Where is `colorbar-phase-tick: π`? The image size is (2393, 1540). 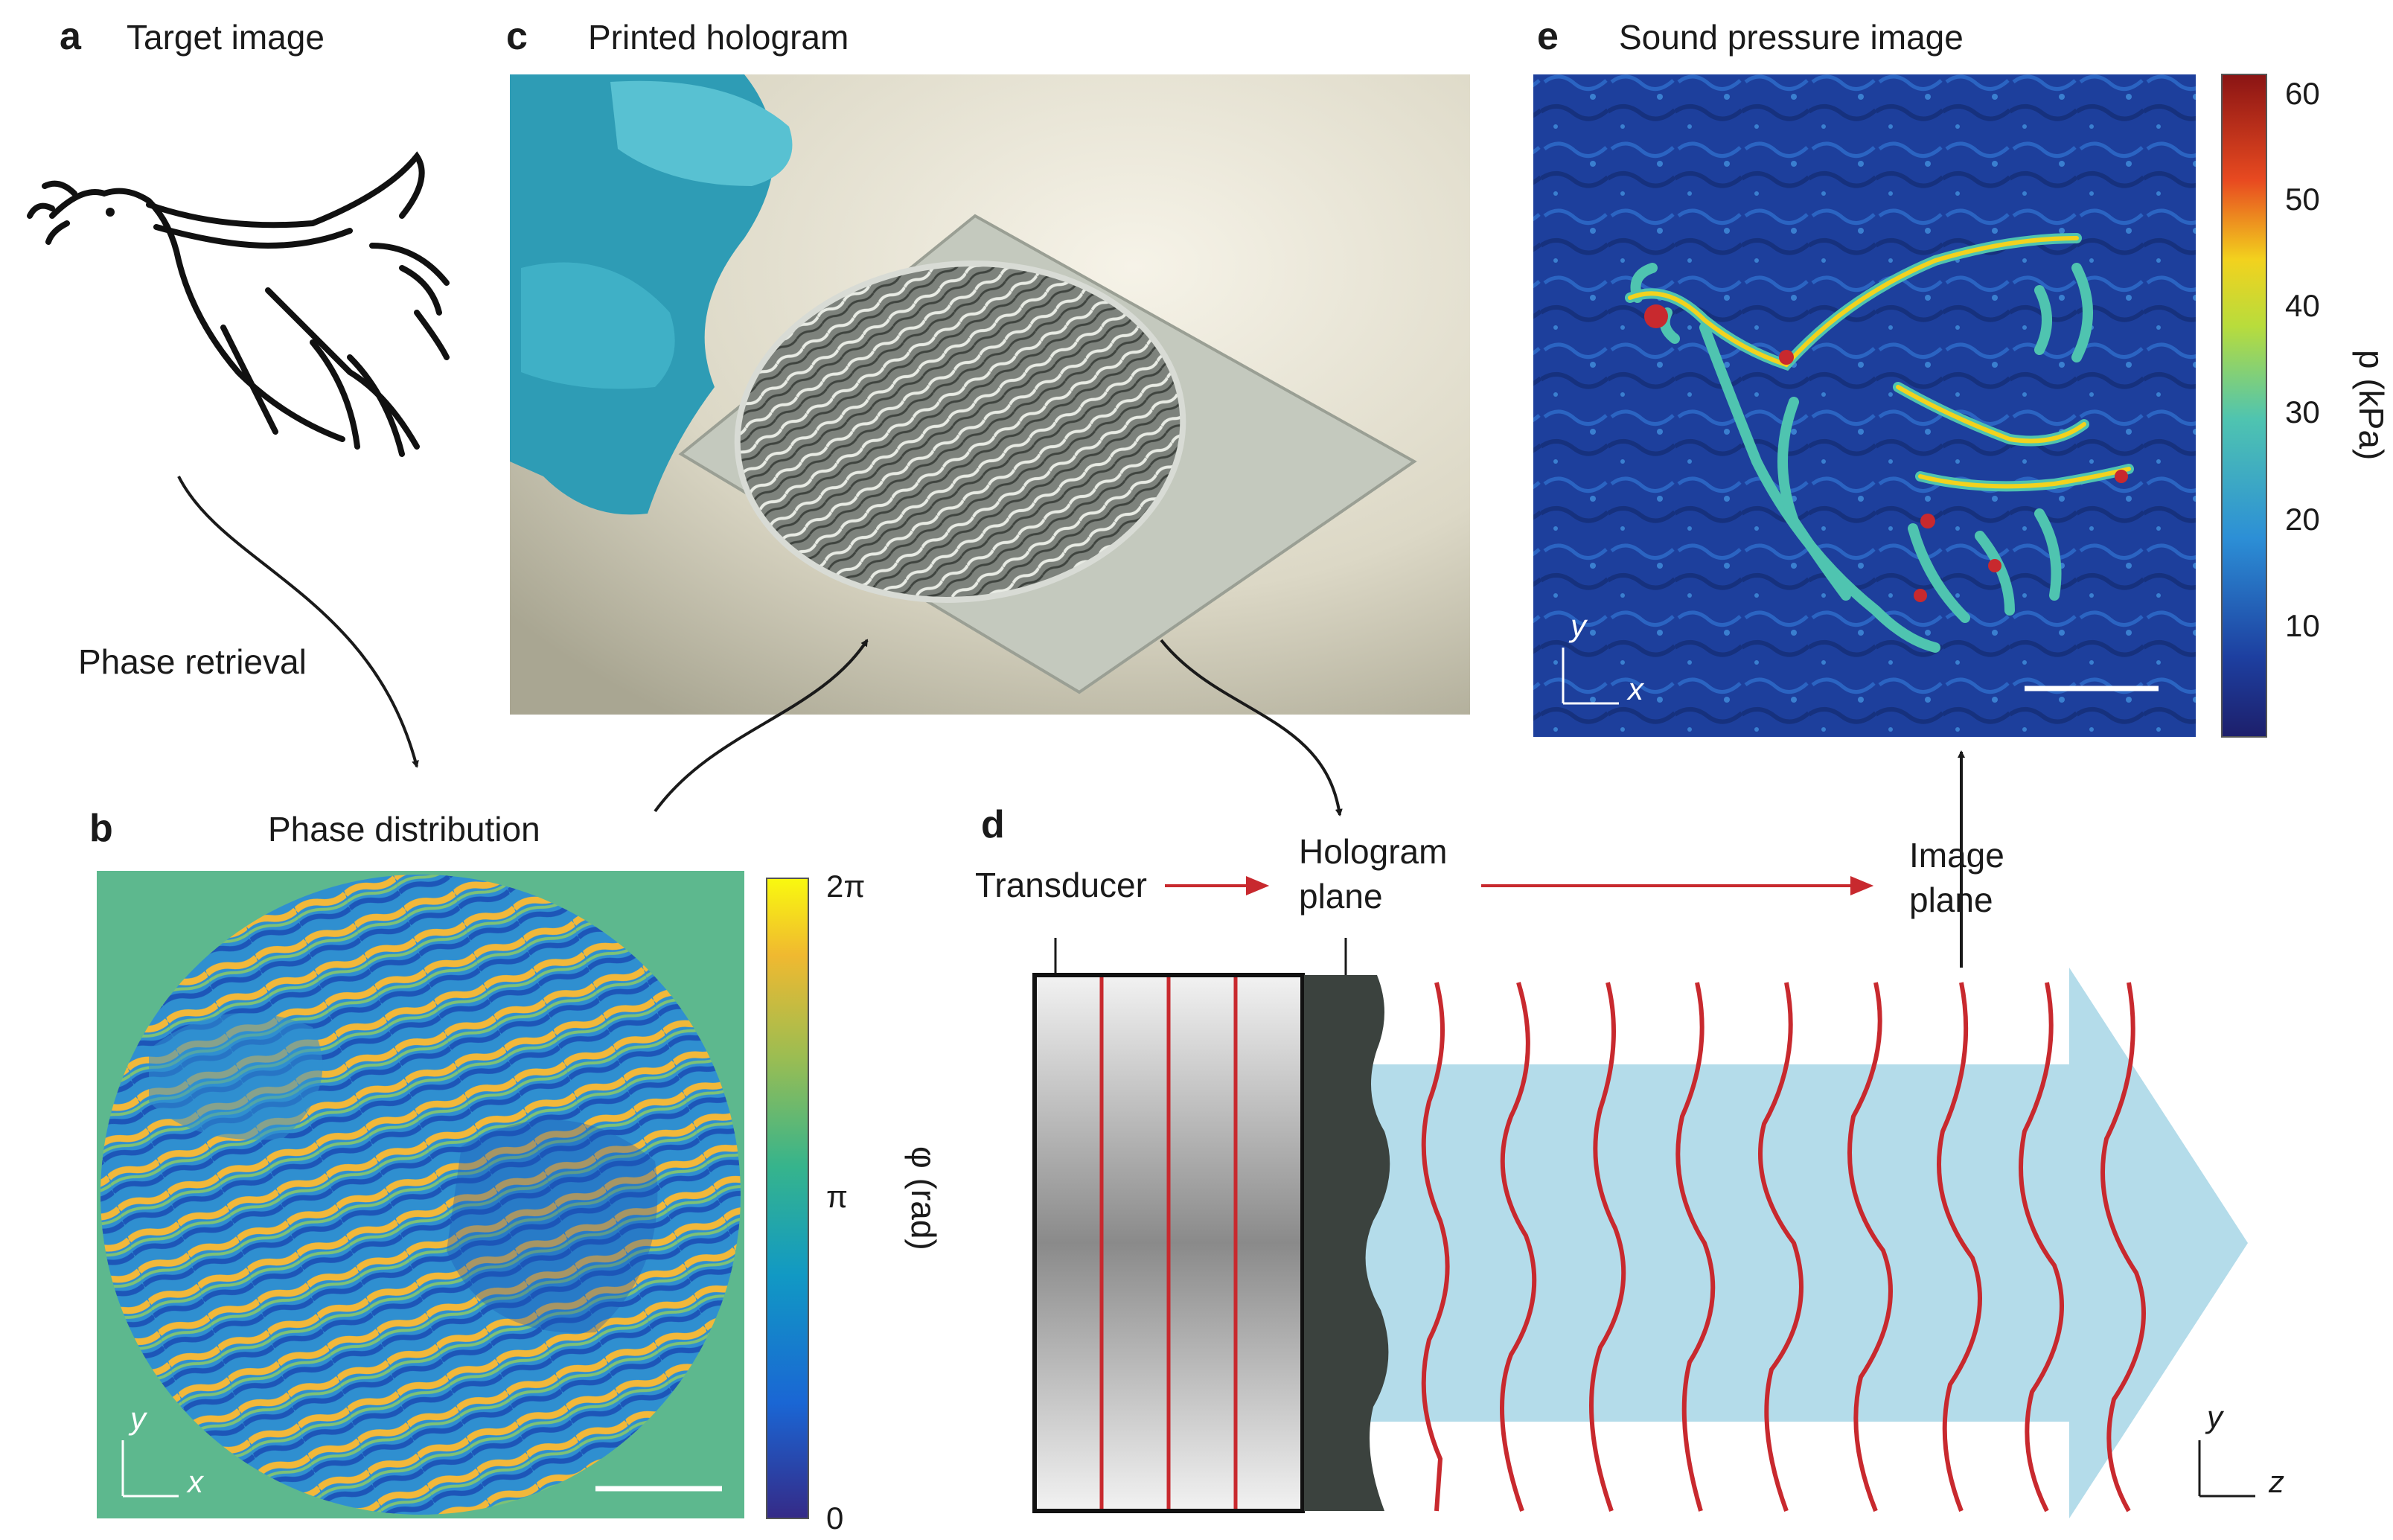
colorbar-phase-tick: π is located at coordinates (837, 1197).